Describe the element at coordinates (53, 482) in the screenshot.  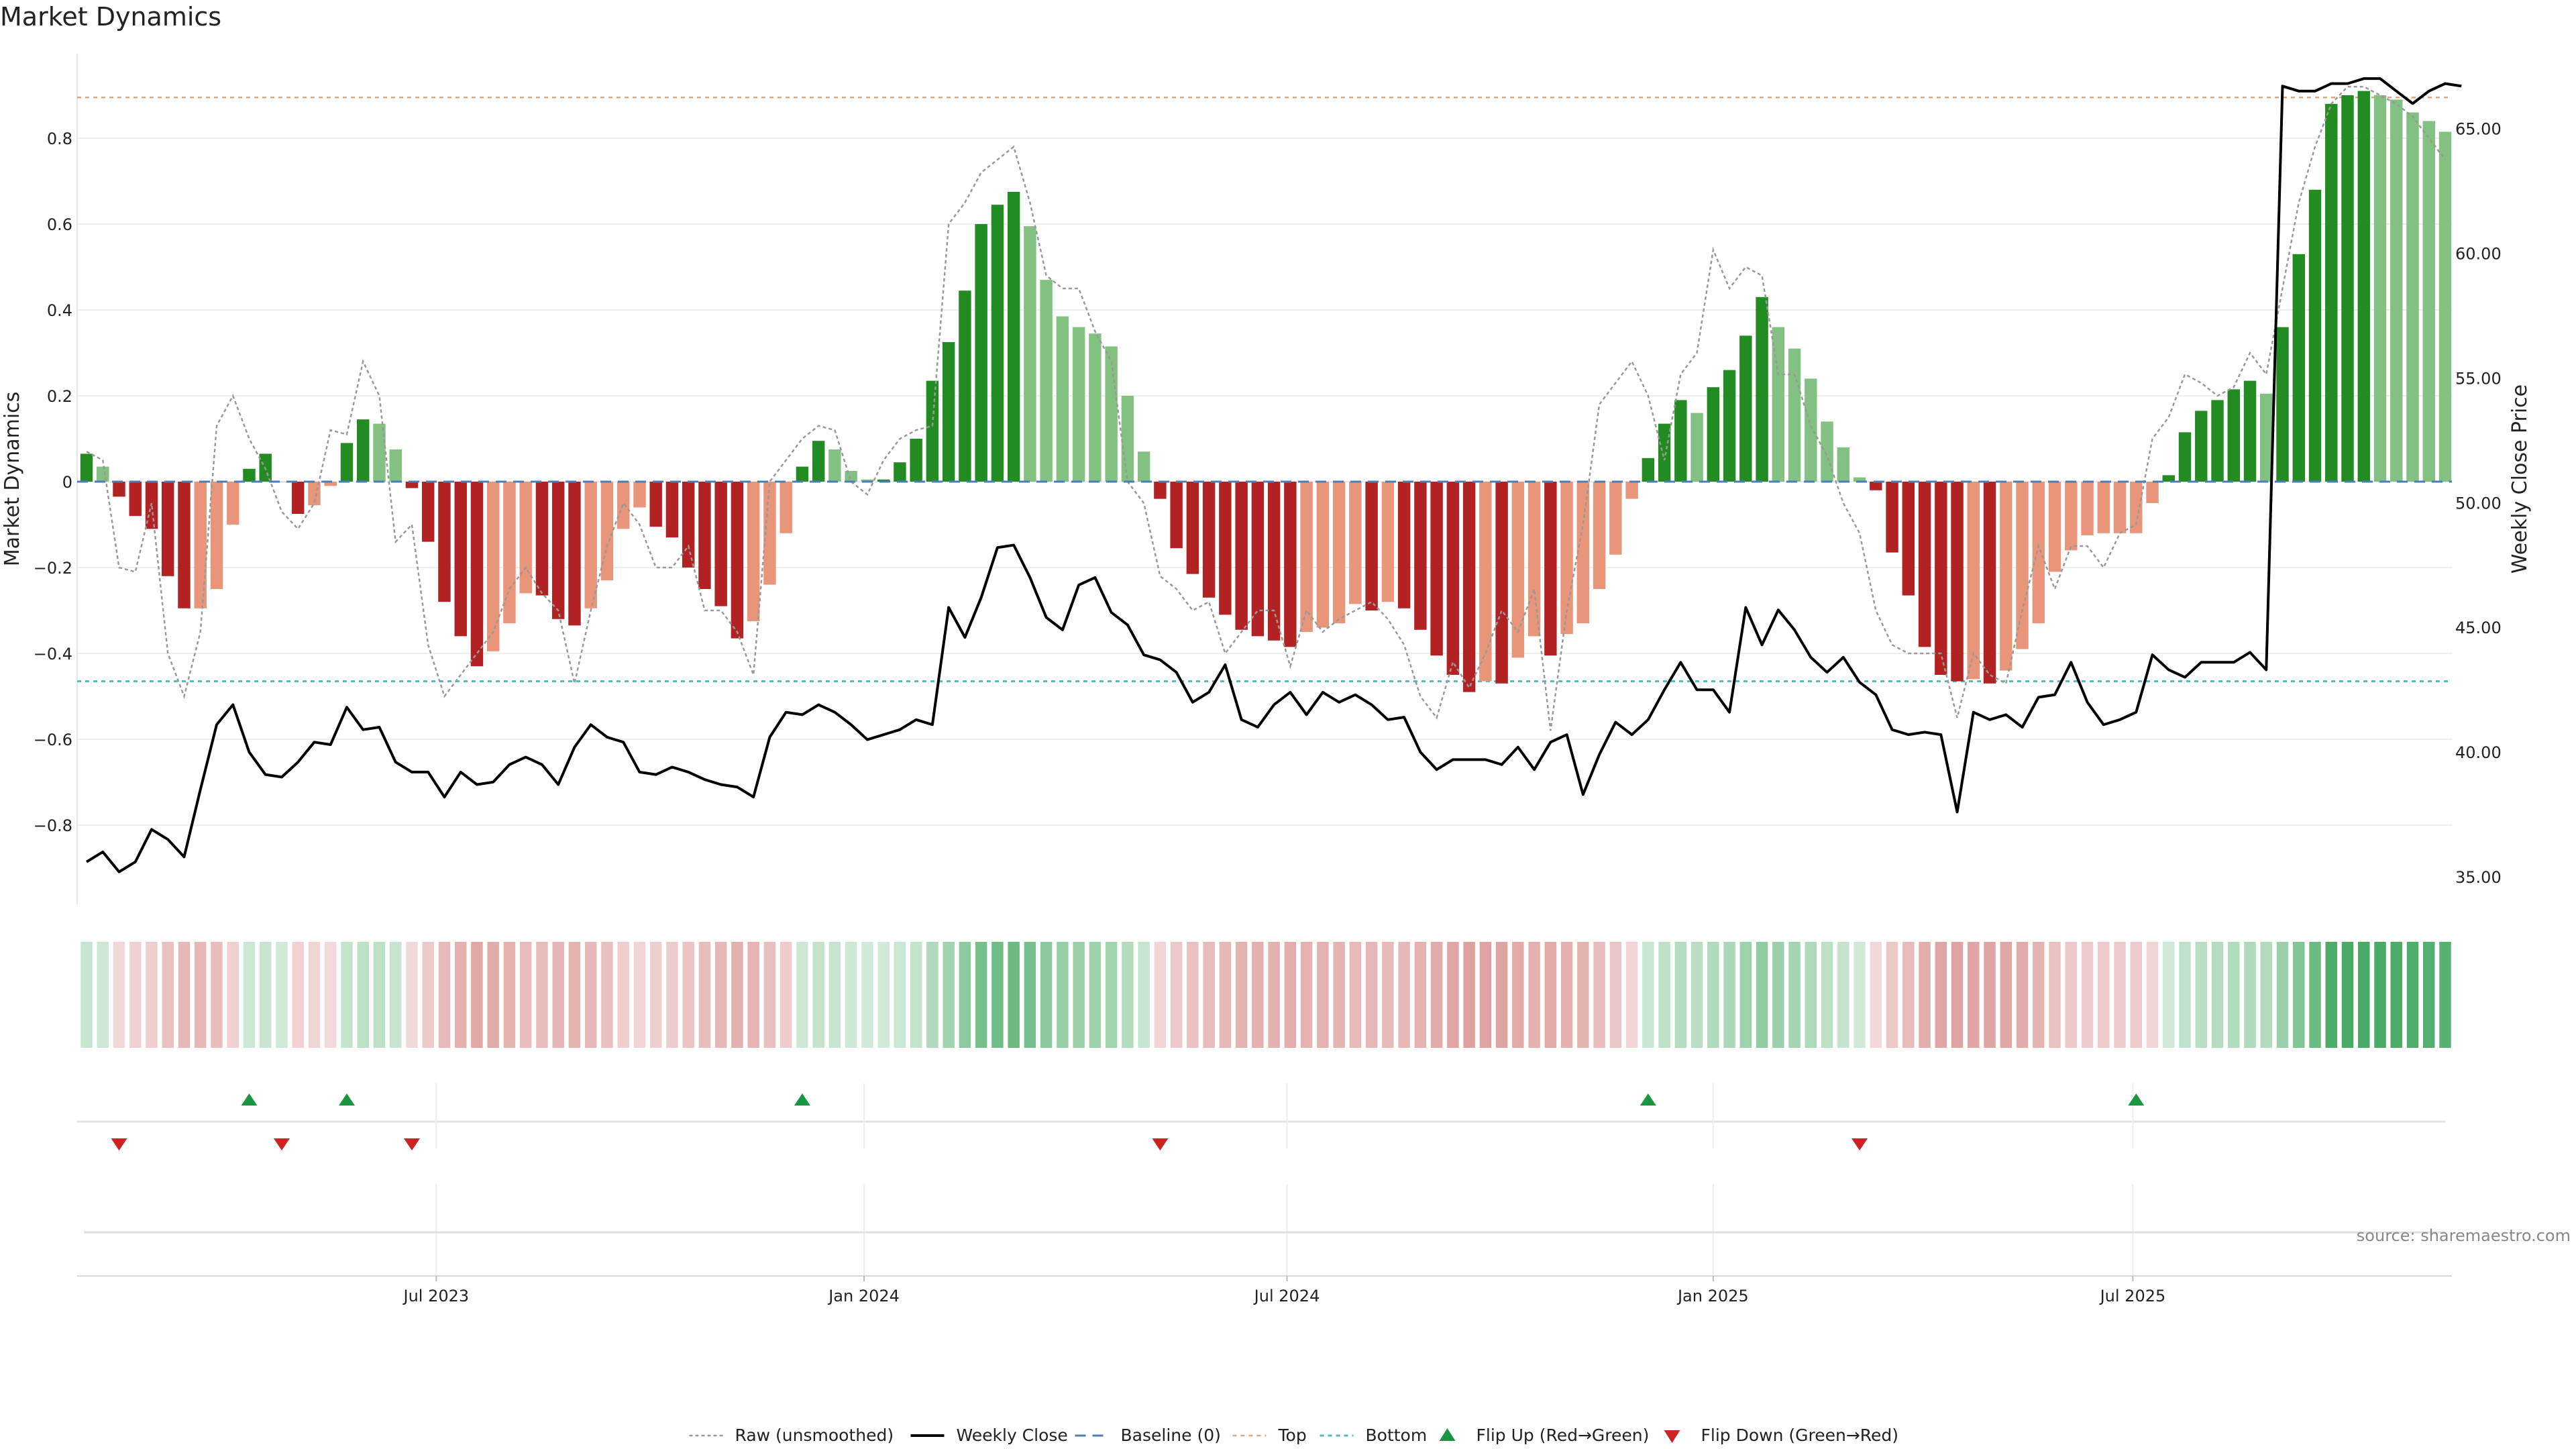
I see `left-y-axis-ticks: 0.8 0.6 0.4 0.2 0 −0.2 −0.4 −0.6 −0.8` at that location.